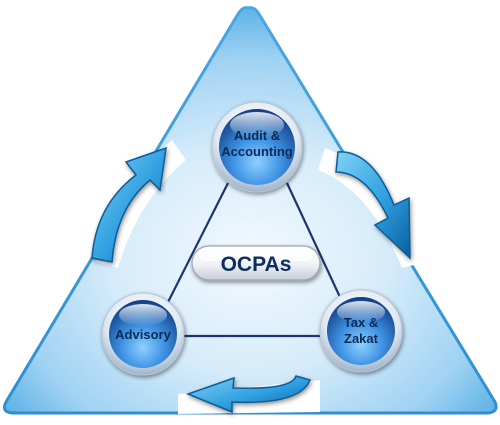 This screenshot has height=425, width=500. Describe the element at coordinates (257, 135) in the screenshot. I see `node-audit-accounting-label-line1: Audit &` at that location.